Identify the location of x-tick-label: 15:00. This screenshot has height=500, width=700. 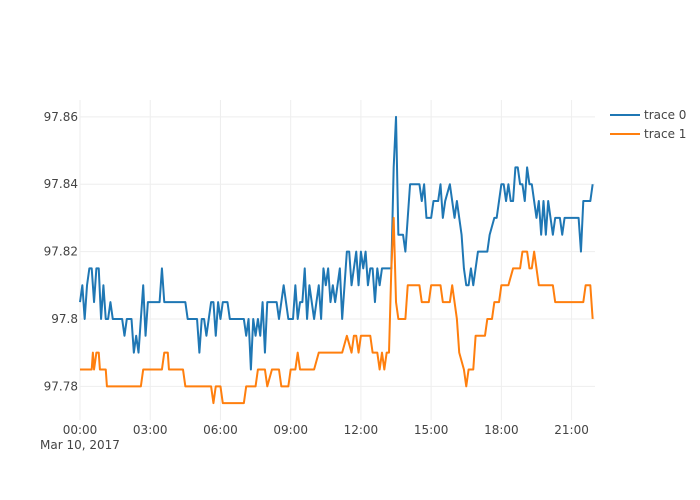
(431, 430).